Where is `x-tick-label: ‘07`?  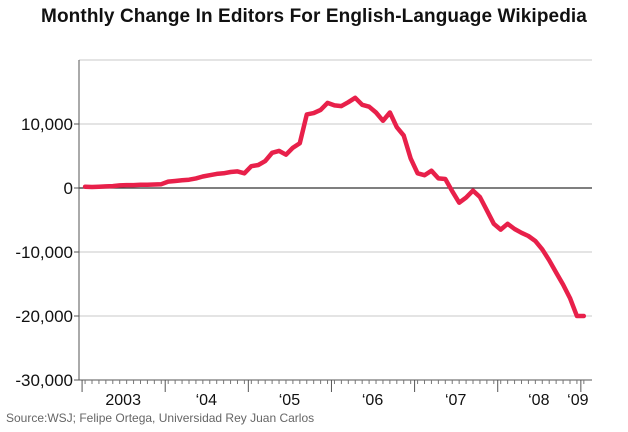
x-tick-label: ‘07 is located at coordinates (455, 400).